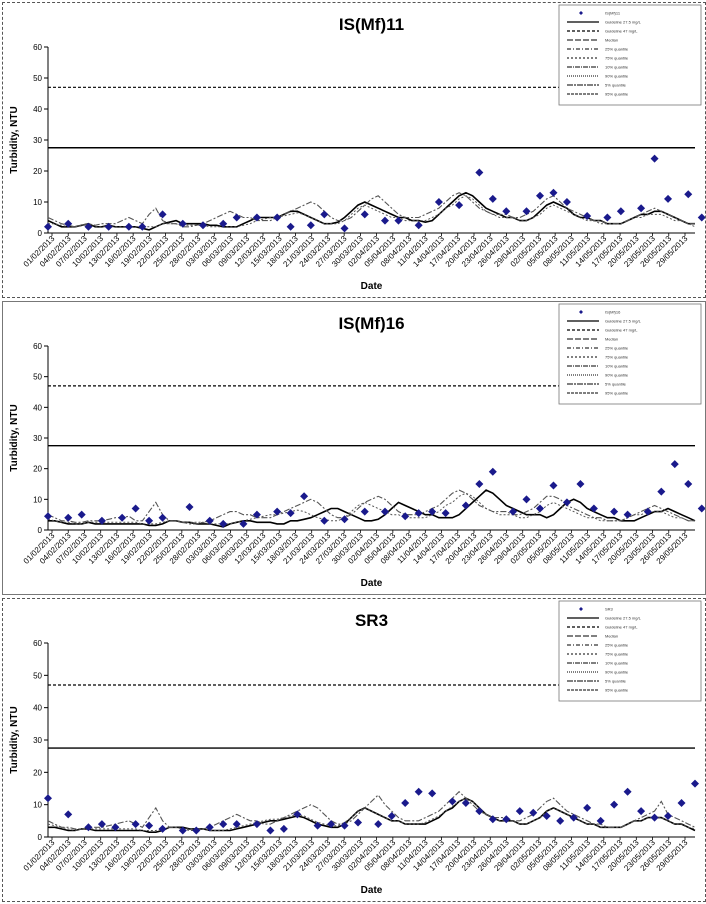  Describe the element at coordinates (581, 312) in the screenshot. I see `legend-marker` at that location.